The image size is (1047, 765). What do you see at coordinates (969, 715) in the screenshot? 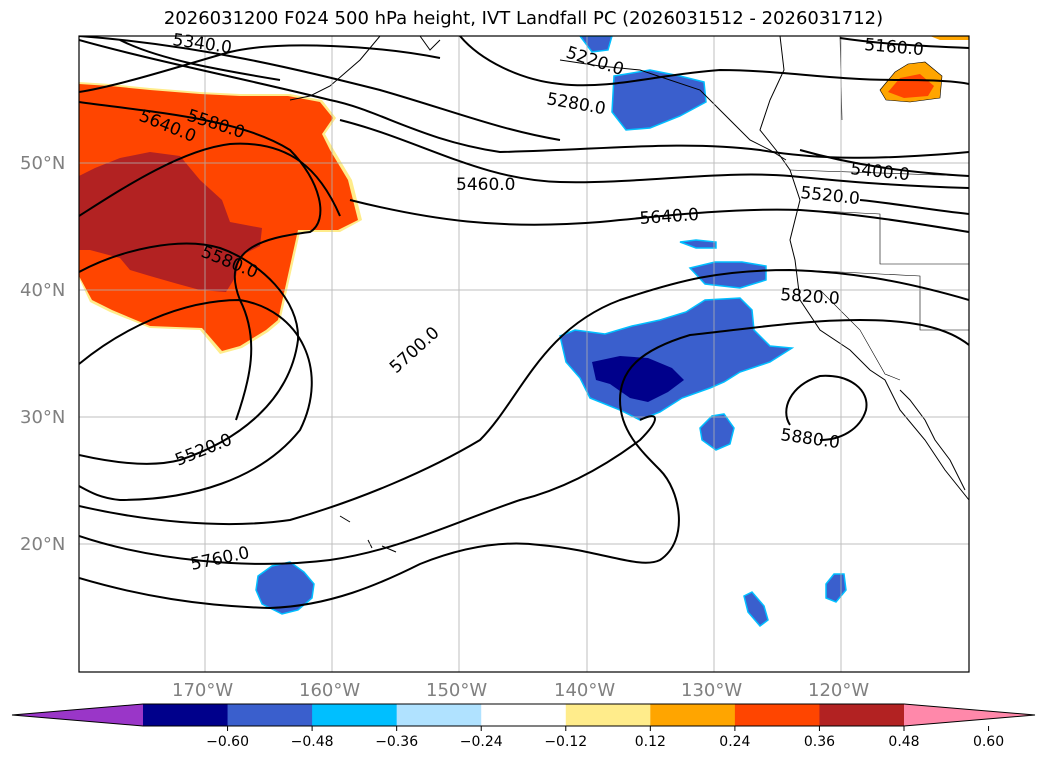
I see `colorbar-extend-high` at bounding box center [969, 715].